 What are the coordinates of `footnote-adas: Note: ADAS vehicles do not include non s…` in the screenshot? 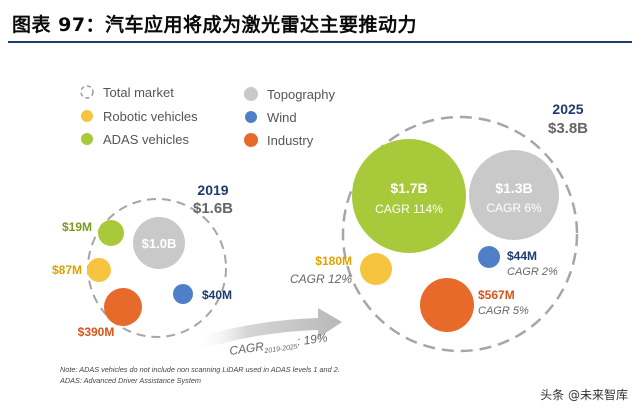 It's located at (200, 369).